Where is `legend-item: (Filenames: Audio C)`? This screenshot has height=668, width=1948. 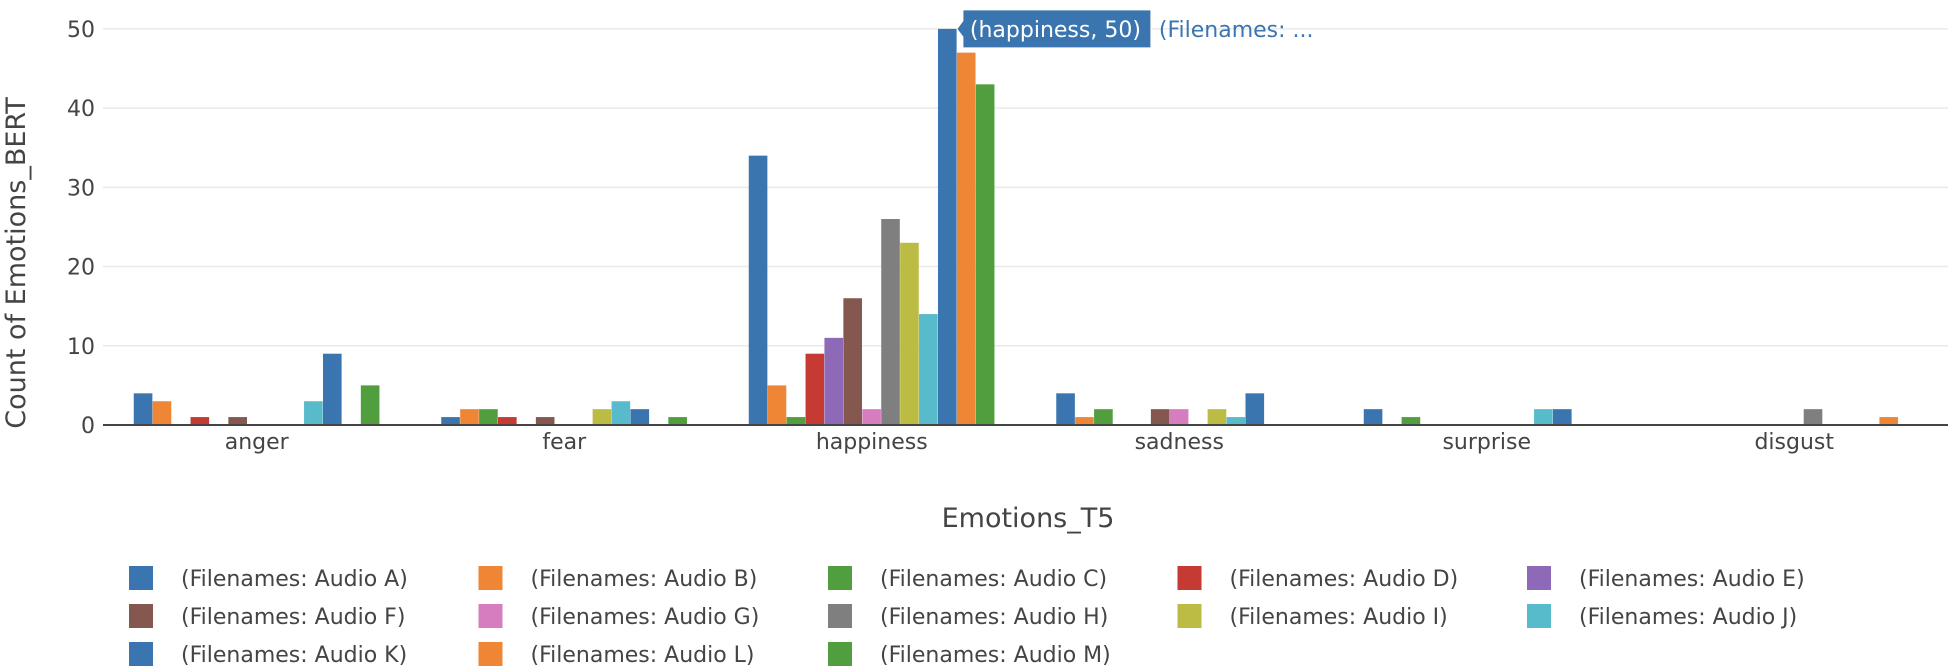 legend-item: (Filenames: Audio C) is located at coordinates (967, 579).